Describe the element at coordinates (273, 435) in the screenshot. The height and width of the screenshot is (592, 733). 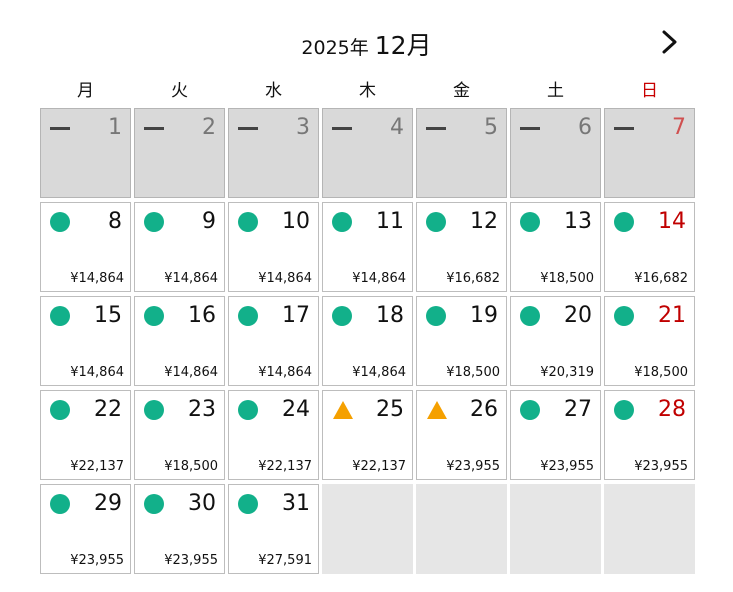
I see `calendar-day-24: 24 ¥22,137` at that location.